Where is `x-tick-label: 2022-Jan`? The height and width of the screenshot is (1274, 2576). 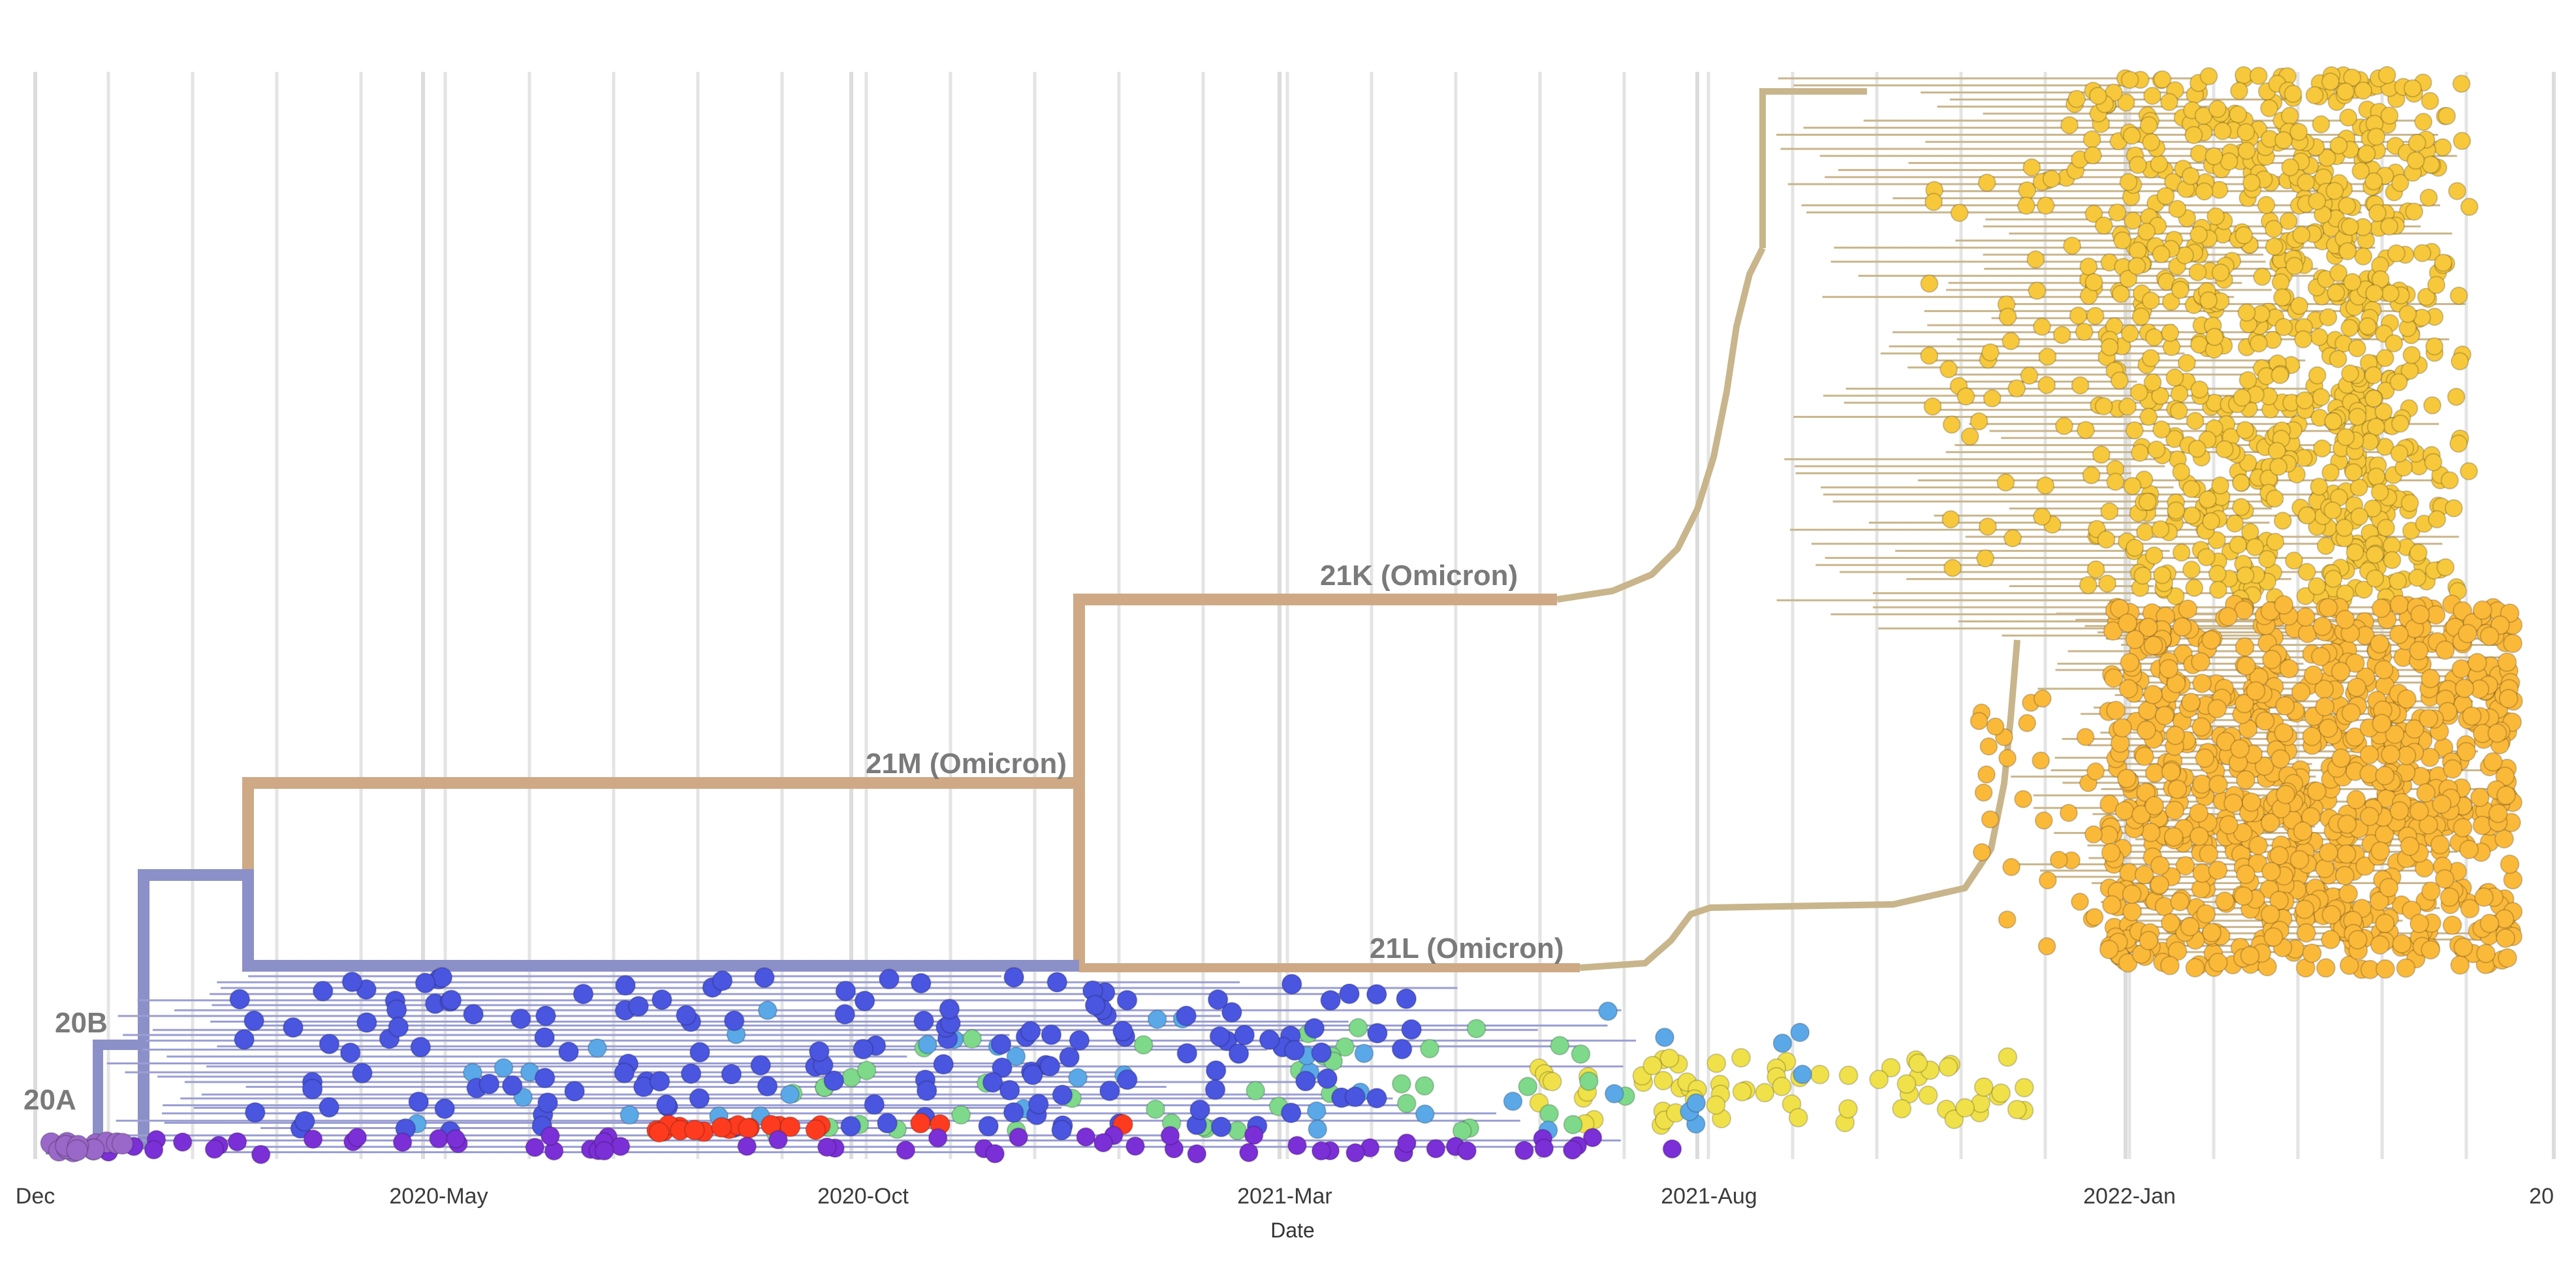 x-tick-label: 2022-Jan is located at coordinates (2129, 1196).